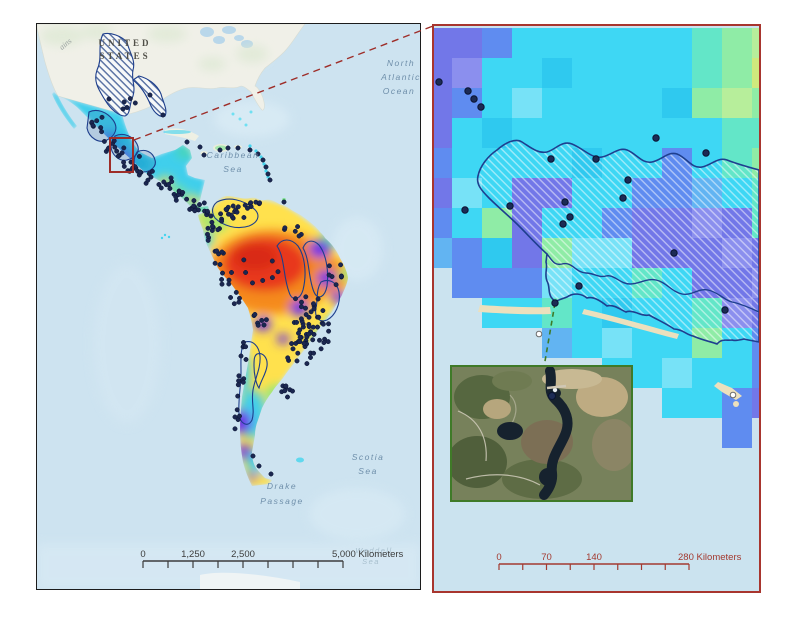 The width and height of the screenshot is (800, 618). Describe the element at coordinates (652, 283) in the screenshot. I see `river-line` at that location.